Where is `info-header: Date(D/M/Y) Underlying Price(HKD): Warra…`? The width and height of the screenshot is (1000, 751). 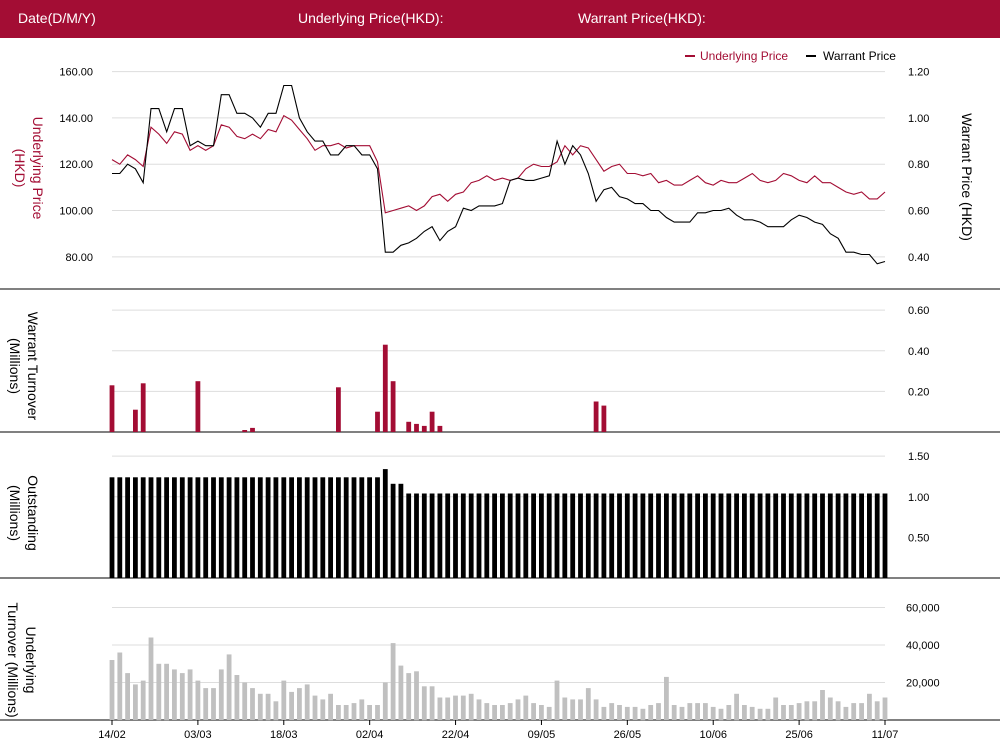
info-header: Date(D/M/Y) Underlying Price(HKD): Warra… is located at coordinates (500, 19).